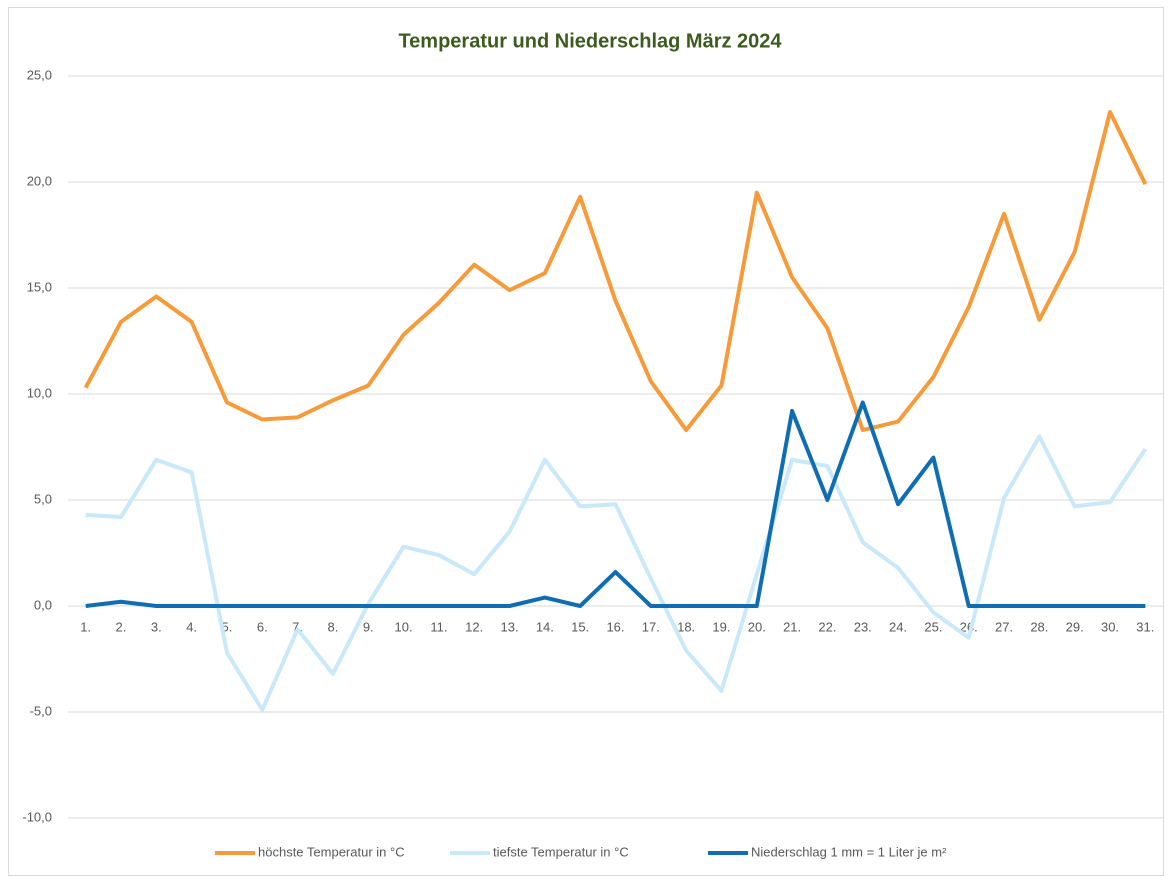  I want to click on x-tick-label: 23., so click(863, 626).